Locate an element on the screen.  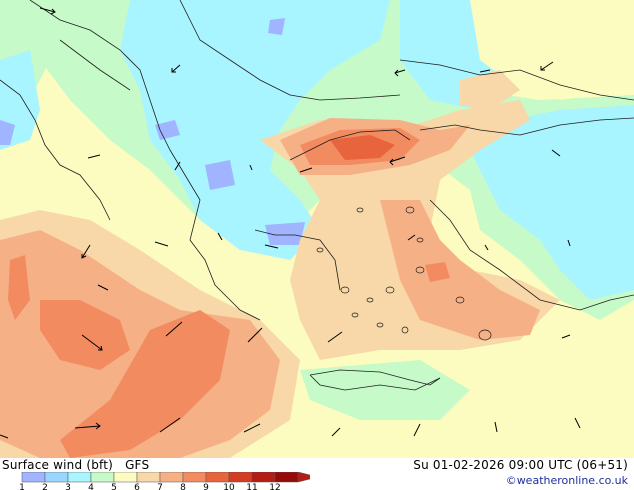
valid-time-label: Su 01-02-2026 09:00 UTC (06+51) is located at coordinates (520, 465).